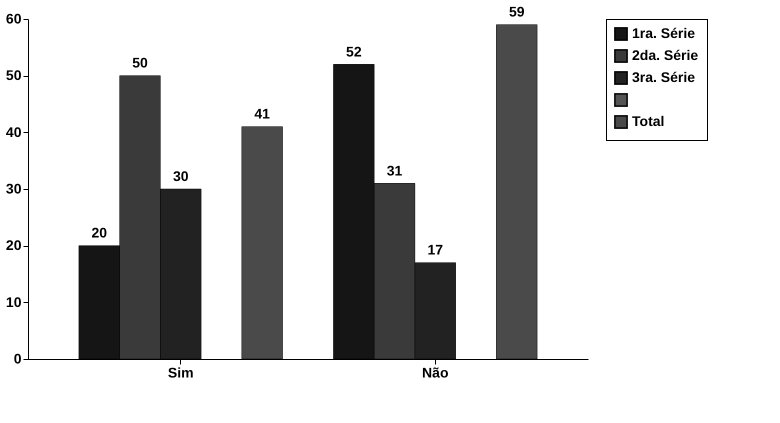 This screenshot has height=423, width=780. Describe the element at coordinates (180, 176) in the screenshot. I see `data-label: 30` at that location.